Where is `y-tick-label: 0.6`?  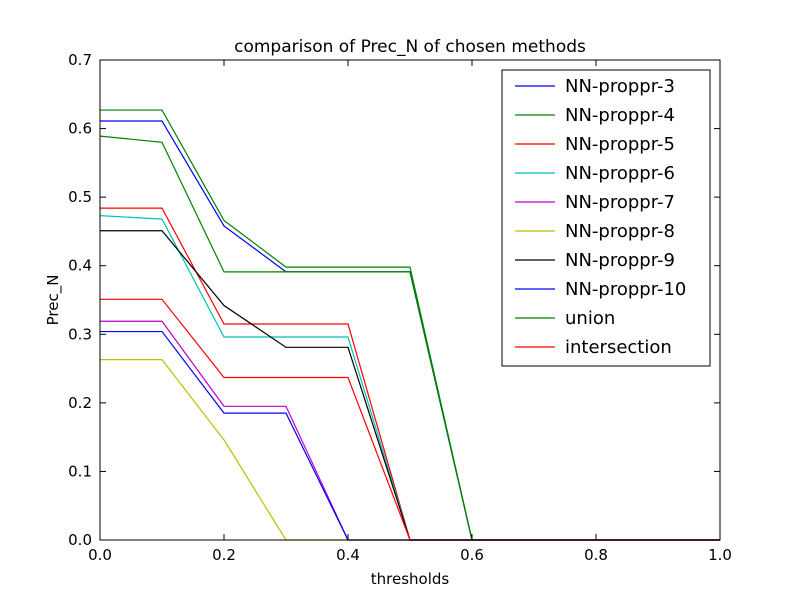
y-tick-label: 0.6 is located at coordinates (80, 129).